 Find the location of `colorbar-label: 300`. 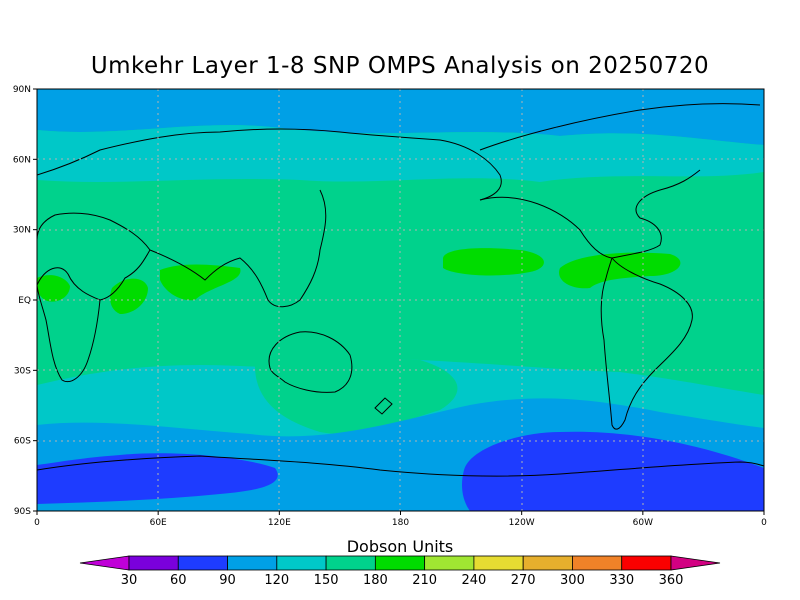

colorbar-label: 300 is located at coordinates (572, 580).